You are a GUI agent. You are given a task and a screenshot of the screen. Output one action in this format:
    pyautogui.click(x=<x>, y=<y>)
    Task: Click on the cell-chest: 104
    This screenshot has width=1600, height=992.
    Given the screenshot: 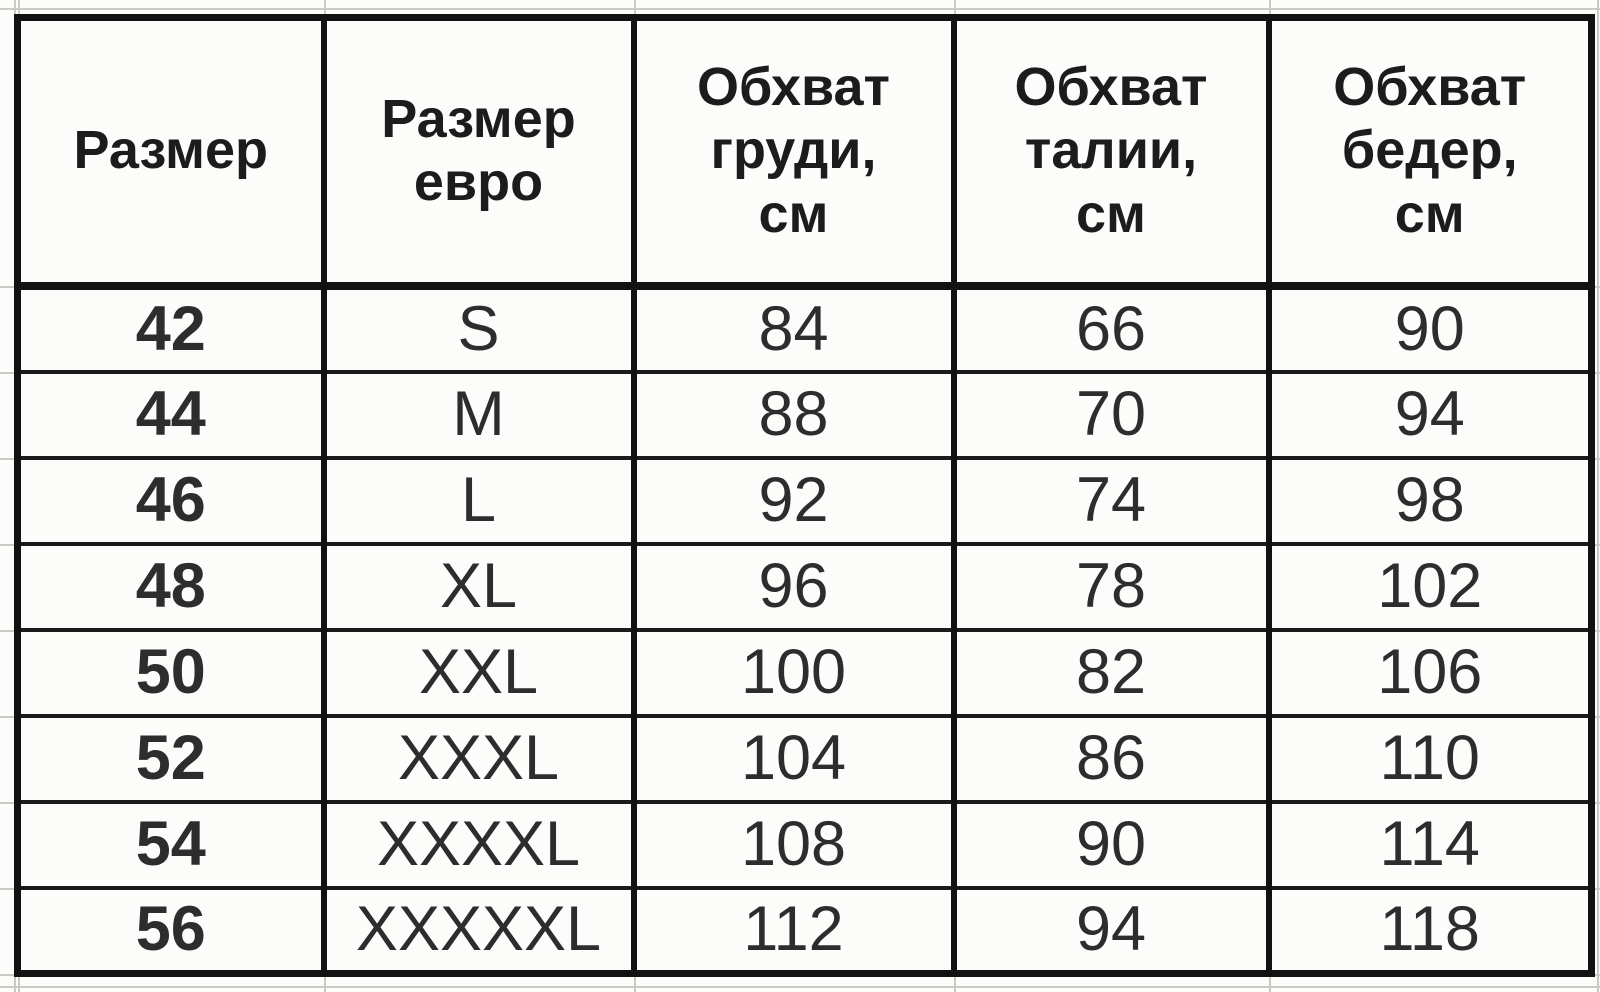 What is the action you would take?
    pyautogui.click(x=793, y=758)
    